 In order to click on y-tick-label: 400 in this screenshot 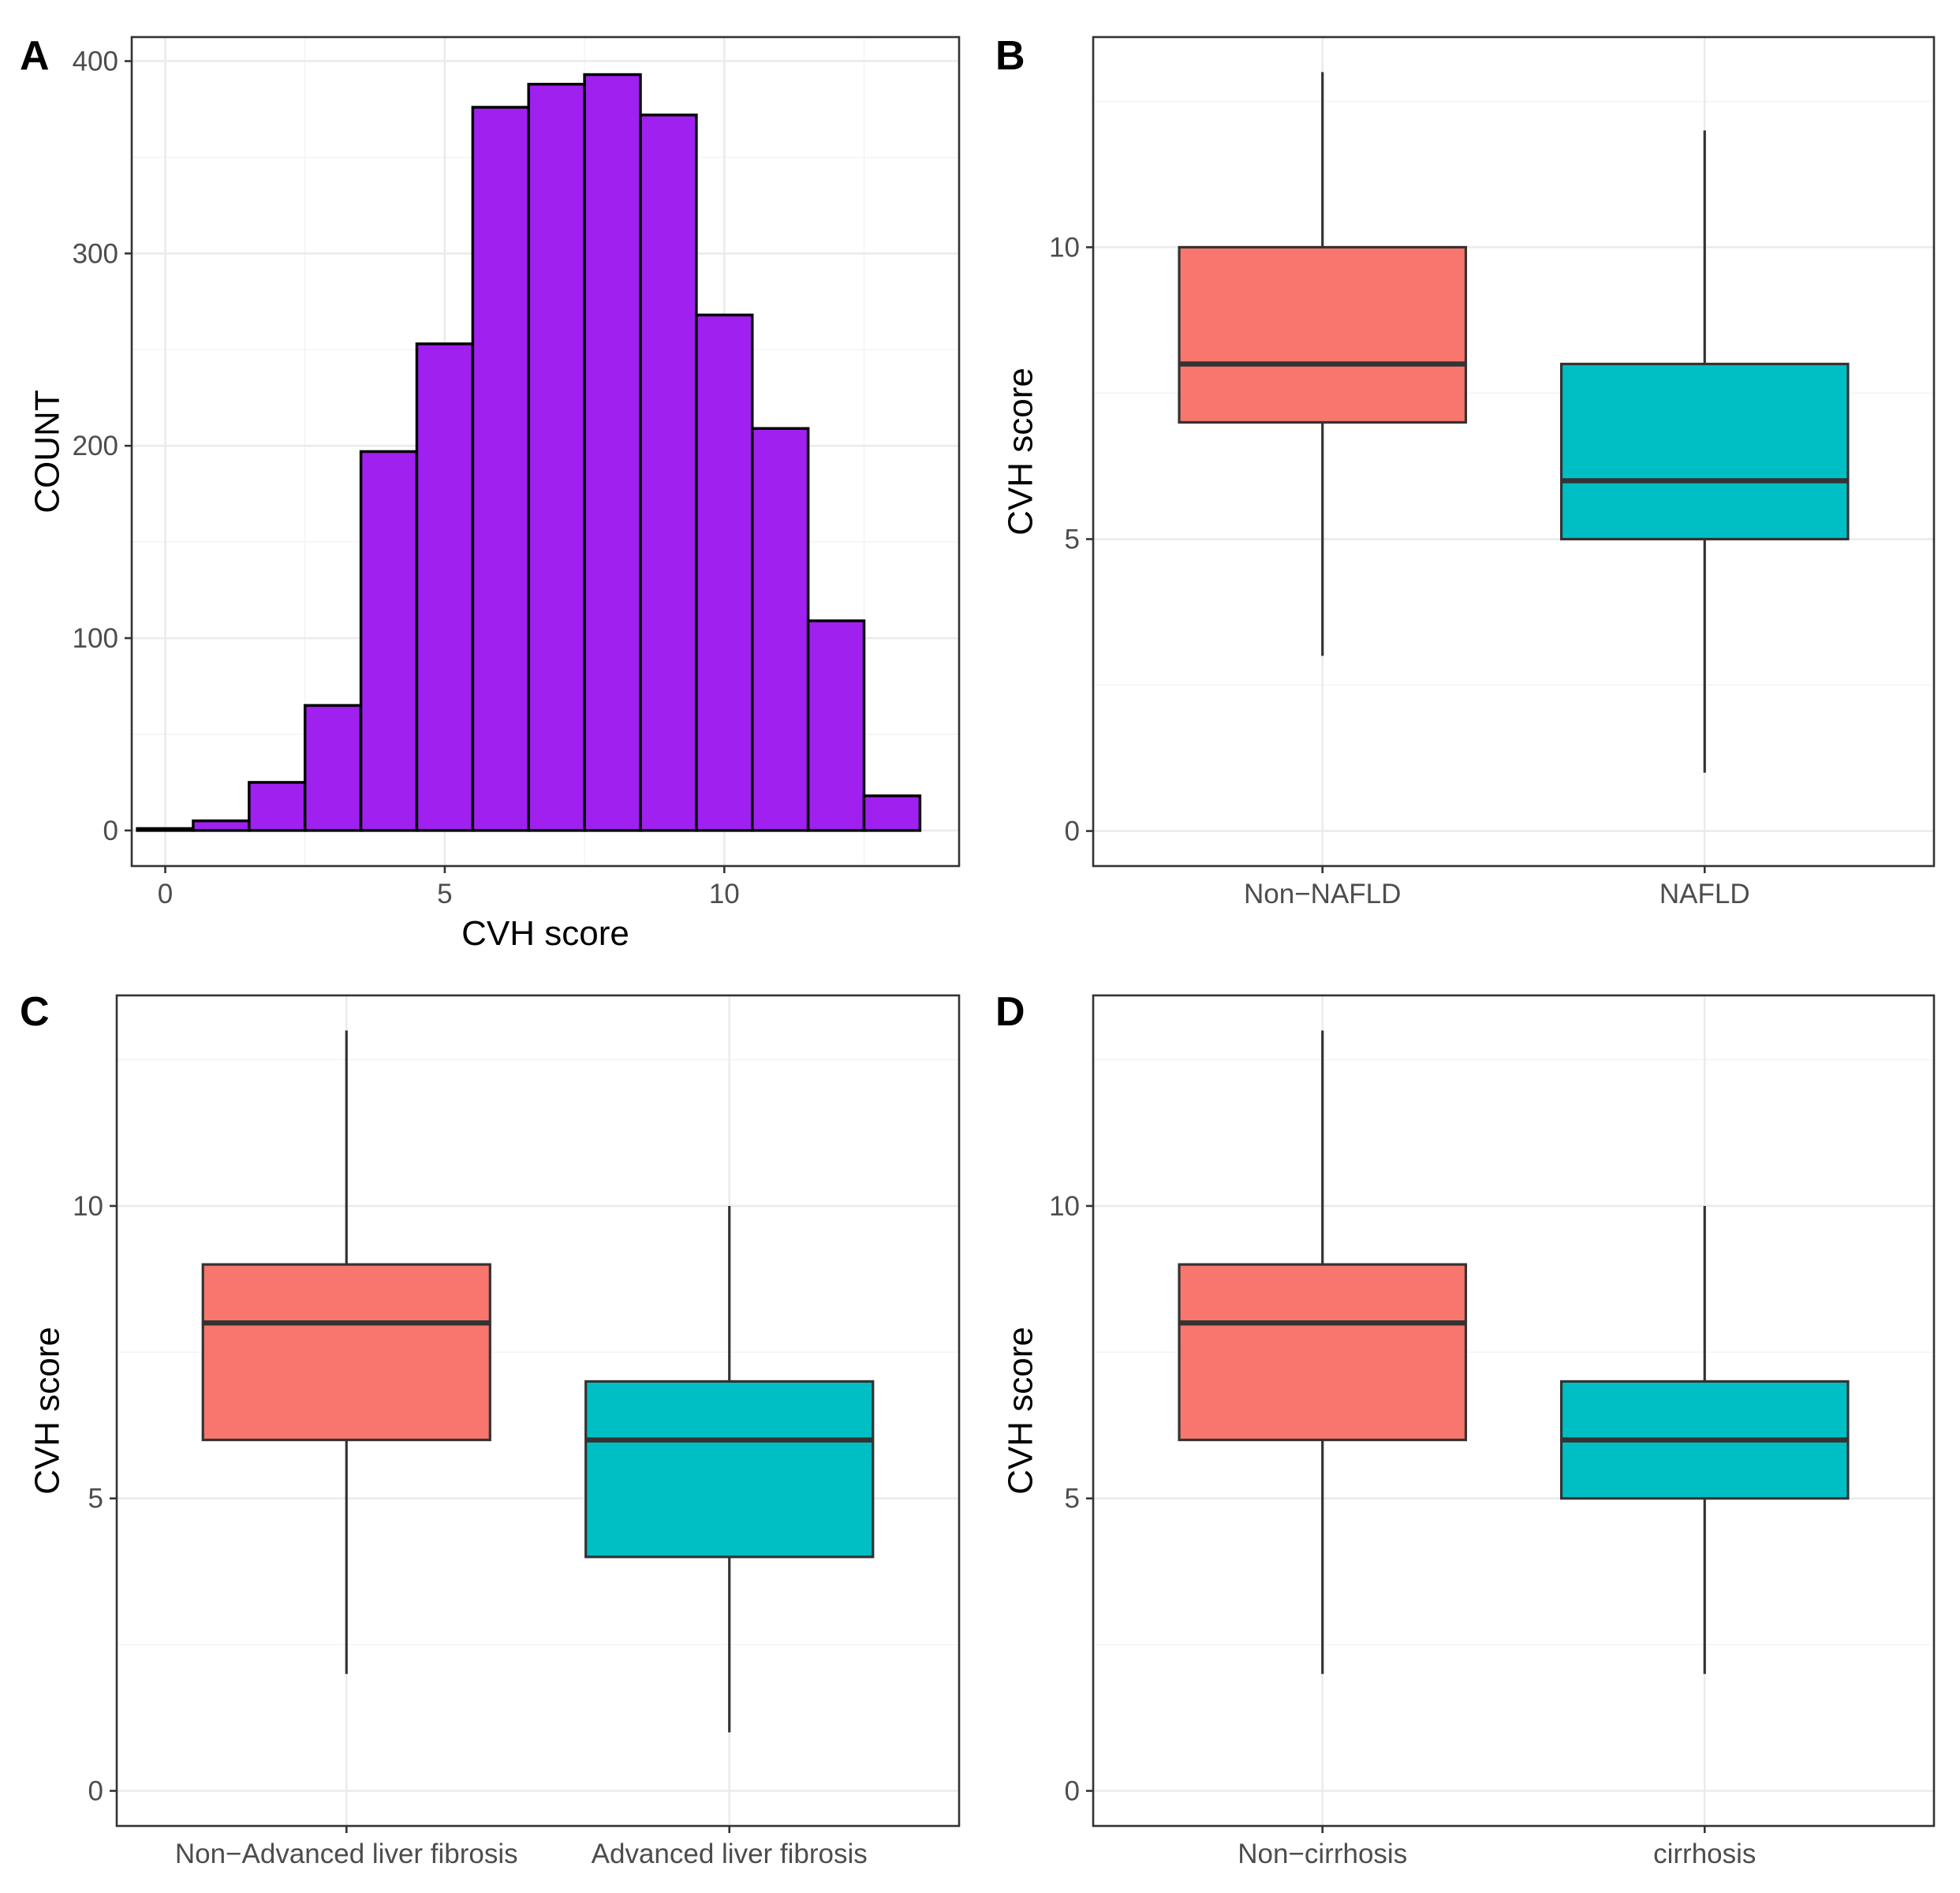, I will do `click(95, 61)`.